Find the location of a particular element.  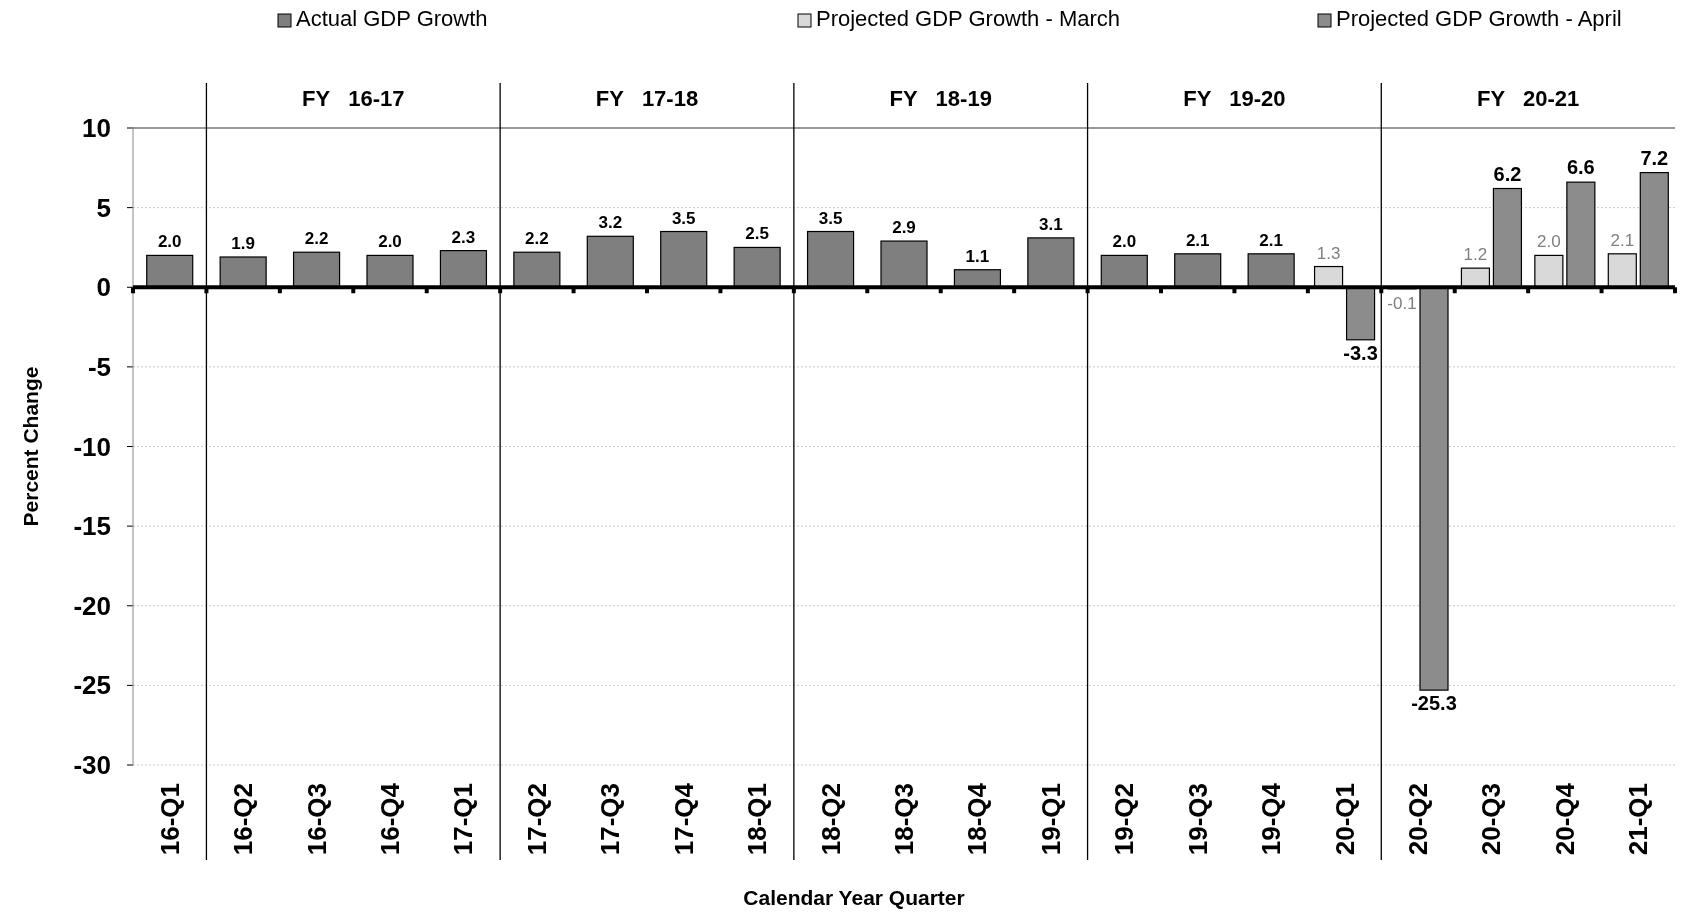

text: FY 18-19 is located at coordinates (940, 98).